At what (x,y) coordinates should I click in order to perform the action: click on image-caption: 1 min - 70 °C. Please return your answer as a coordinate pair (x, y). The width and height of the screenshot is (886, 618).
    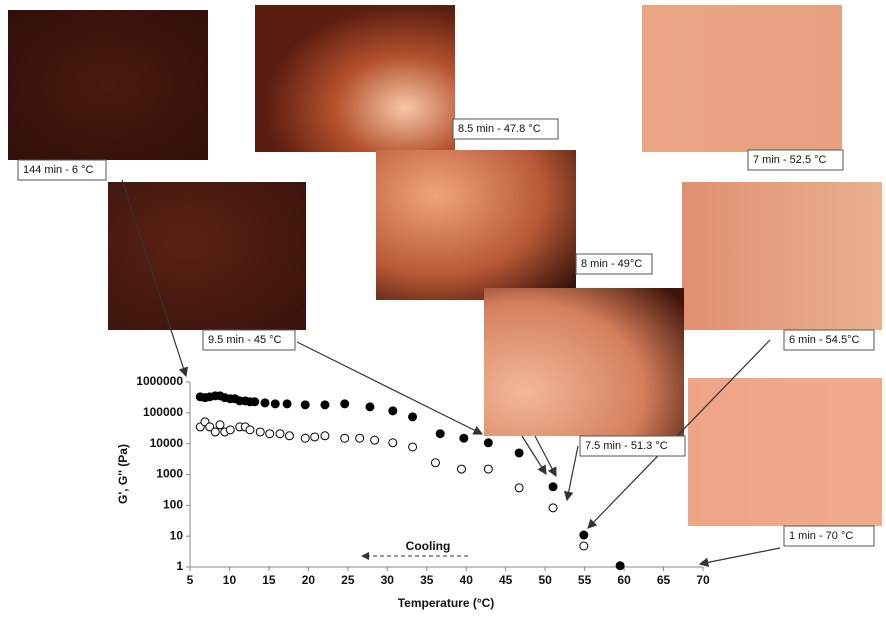
    Looking at the image, I should click on (821, 536).